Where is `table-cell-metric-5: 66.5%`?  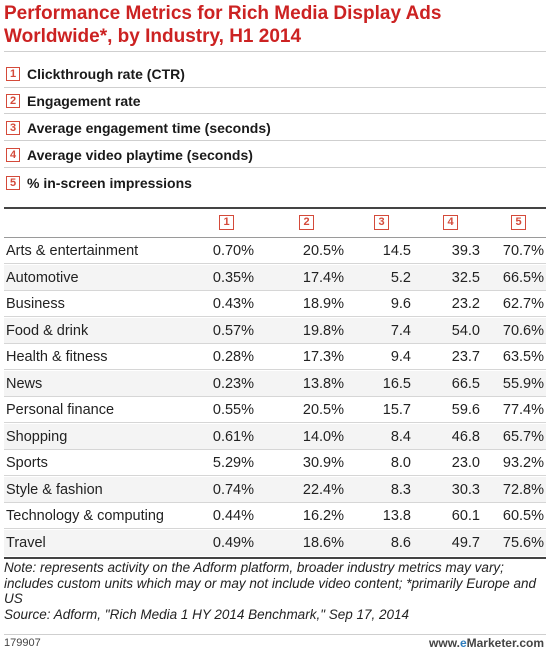
table-cell-metric-5: 66.5% is located at coordinates (523, 277).